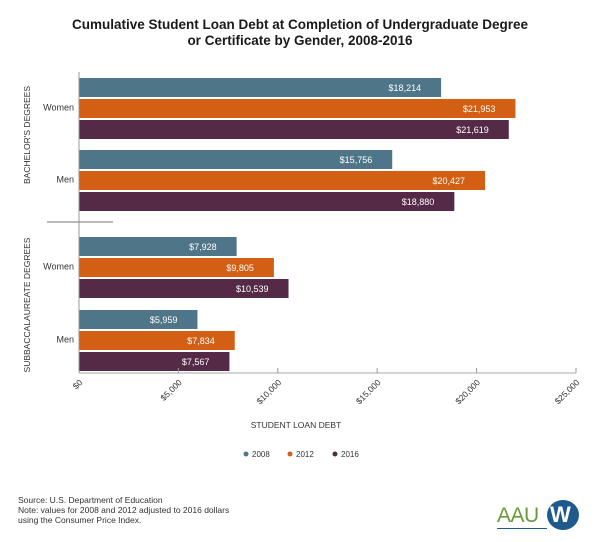 The image size is (600, 542). What do you see at coordinates (356, 160) in the screenshot?
I see `data-label: $15,756` at bounding box center [356, 160].